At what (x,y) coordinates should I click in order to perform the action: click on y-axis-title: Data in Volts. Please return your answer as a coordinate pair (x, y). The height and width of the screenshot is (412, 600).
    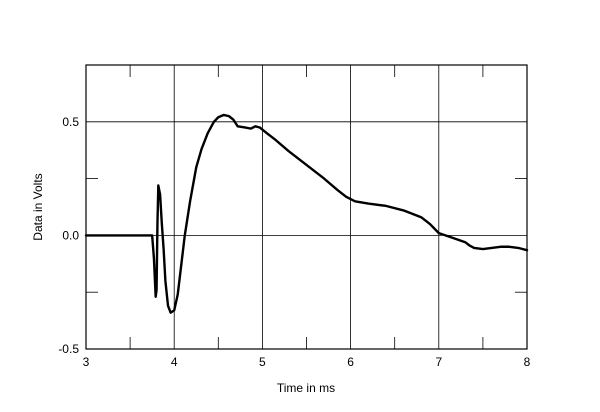
    Looking at the image, I should click on (38, 206).